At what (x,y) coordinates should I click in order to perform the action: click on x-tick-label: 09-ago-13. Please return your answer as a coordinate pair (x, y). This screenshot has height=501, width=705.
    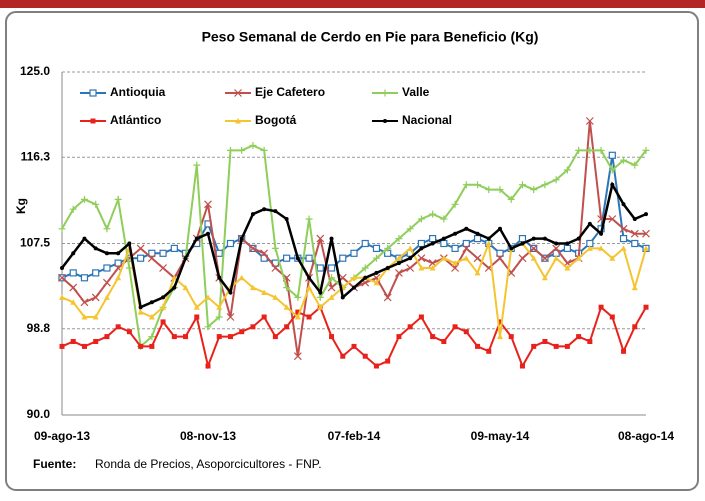
    Looking at the image, I should click on (62, 436).